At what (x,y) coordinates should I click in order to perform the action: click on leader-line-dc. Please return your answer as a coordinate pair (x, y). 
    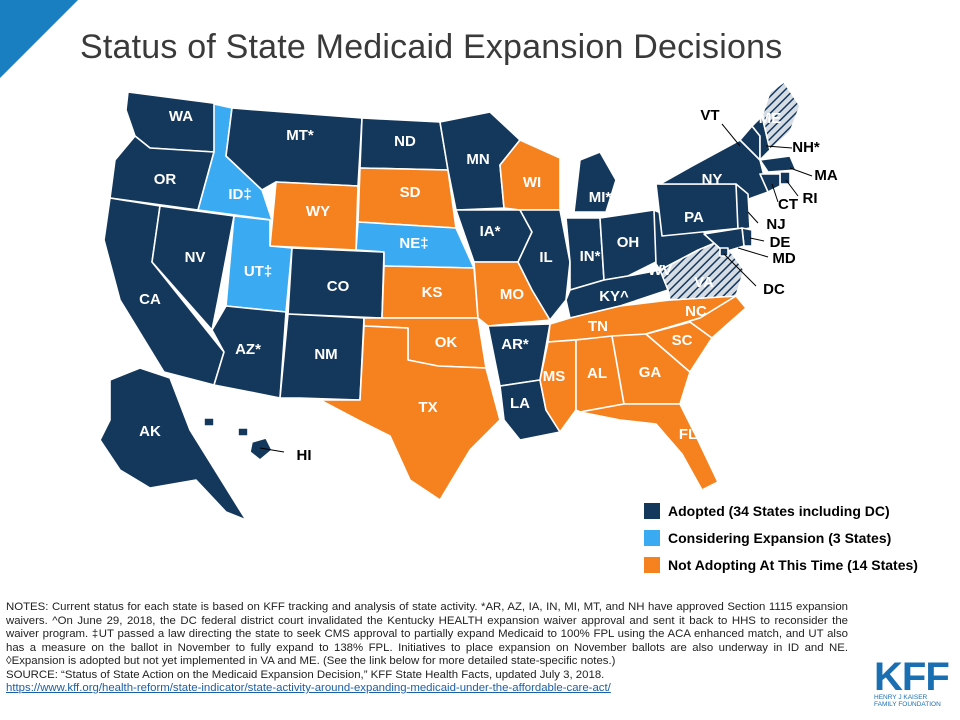
    Looking at the image, I should click on (740, 270).